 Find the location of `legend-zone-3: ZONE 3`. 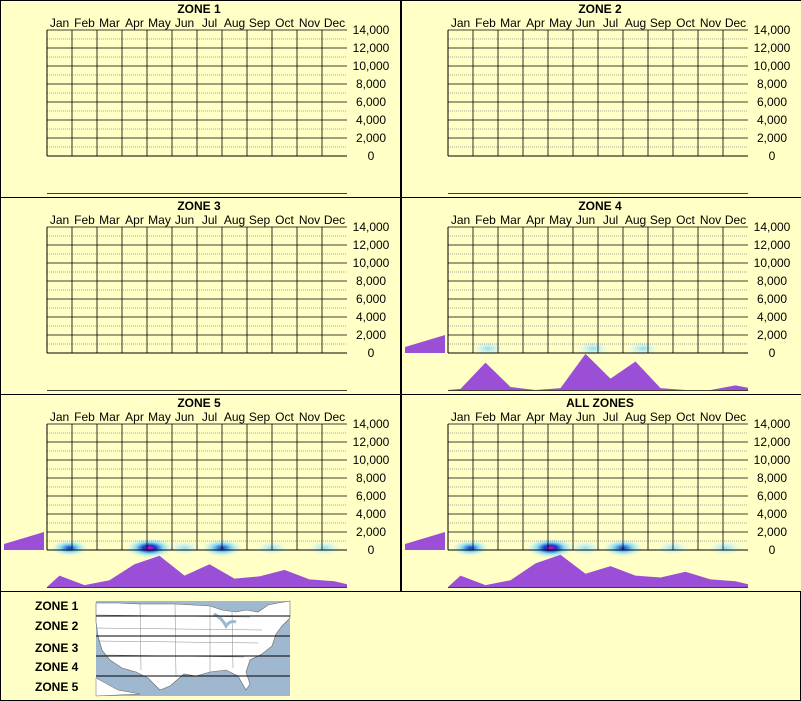

legend-zone-3: ZONE 3 is located at coordinates (57, 648).